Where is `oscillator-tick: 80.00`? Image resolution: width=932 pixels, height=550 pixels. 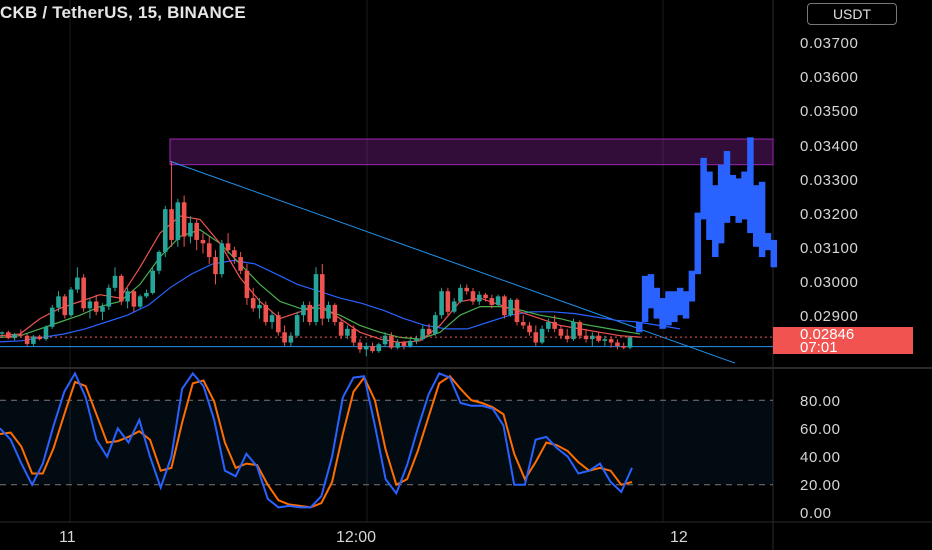
oscillator-tick: 80.00 is located at coordinates (820, 401).